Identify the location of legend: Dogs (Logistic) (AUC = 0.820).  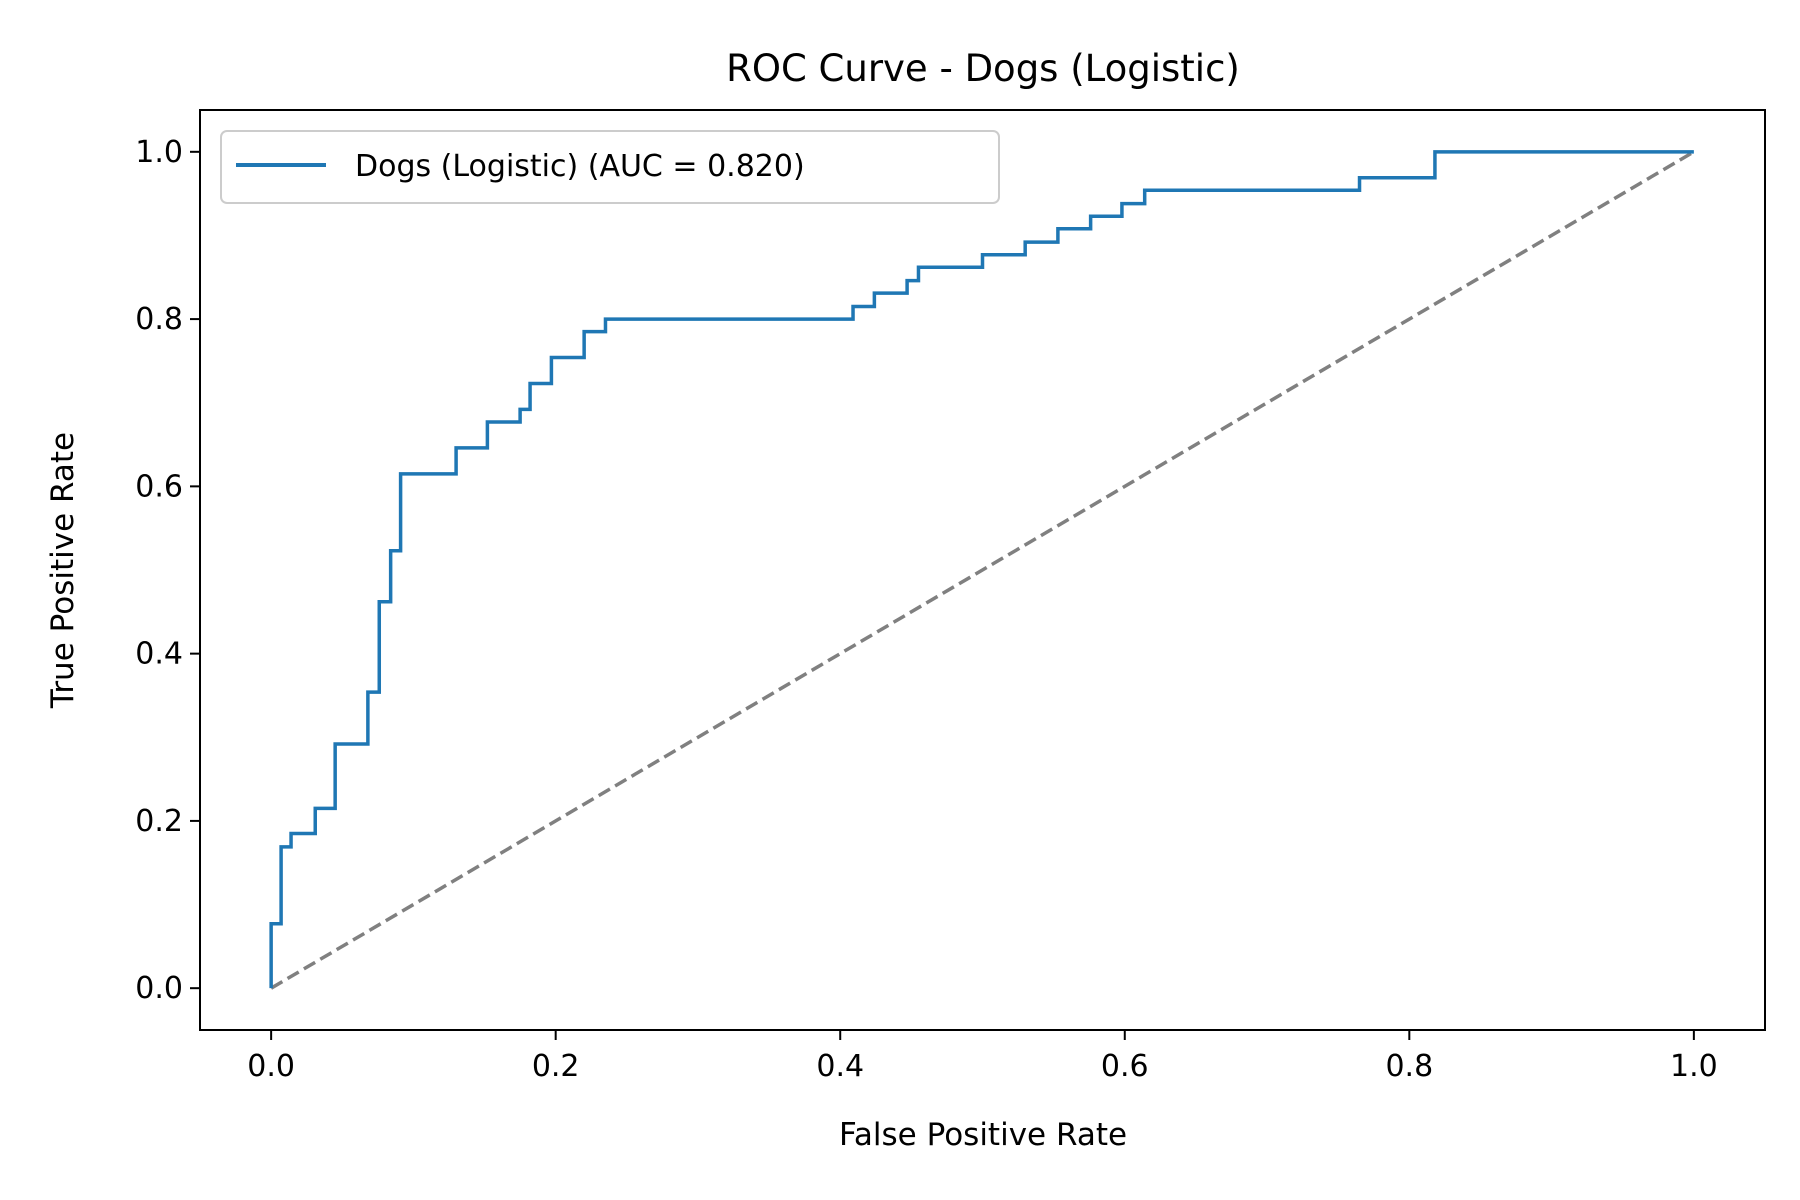
(610, 167).